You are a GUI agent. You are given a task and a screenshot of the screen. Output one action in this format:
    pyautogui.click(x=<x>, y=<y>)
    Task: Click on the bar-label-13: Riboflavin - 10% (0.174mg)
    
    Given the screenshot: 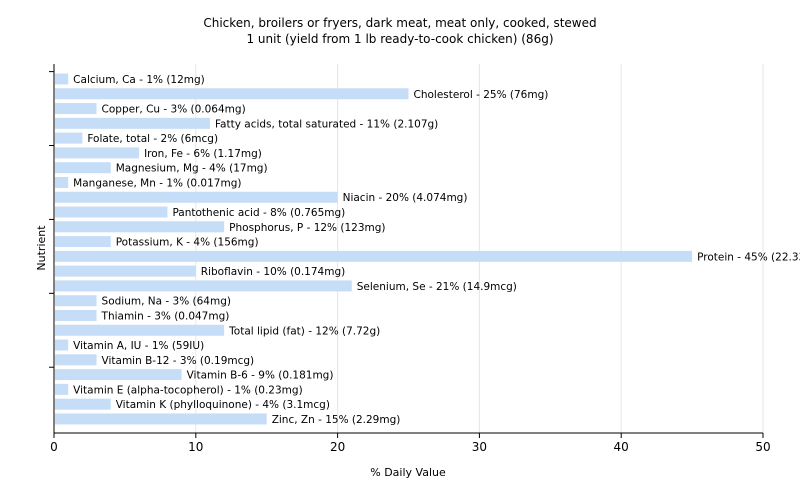 What is the action you would take?
    pyautogui.click(x=273, y=272)
    